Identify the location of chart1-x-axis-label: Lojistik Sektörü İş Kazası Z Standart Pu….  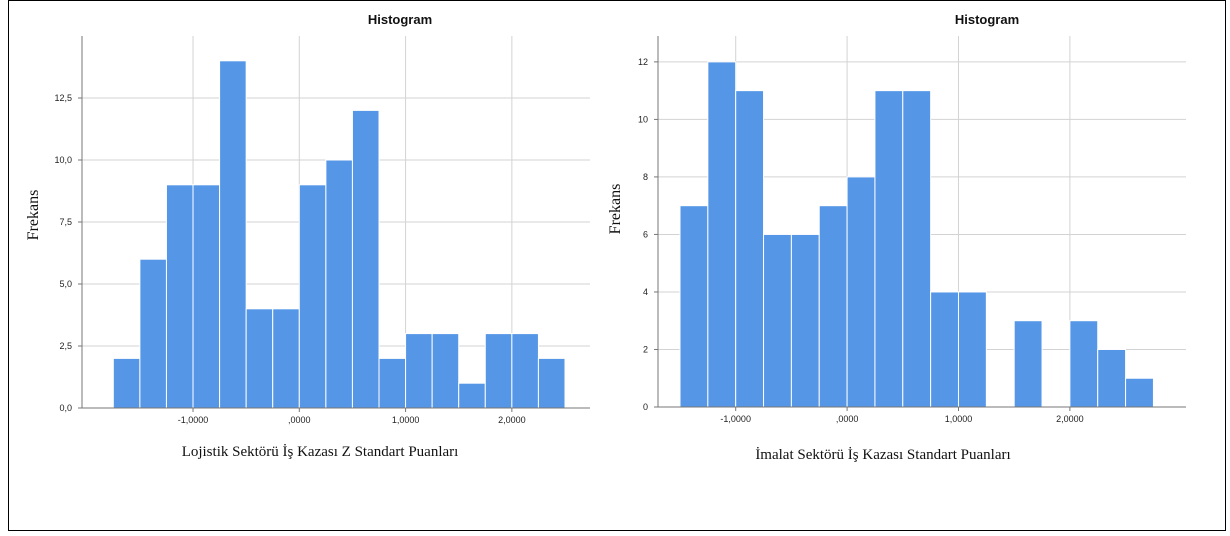
(320, 452).